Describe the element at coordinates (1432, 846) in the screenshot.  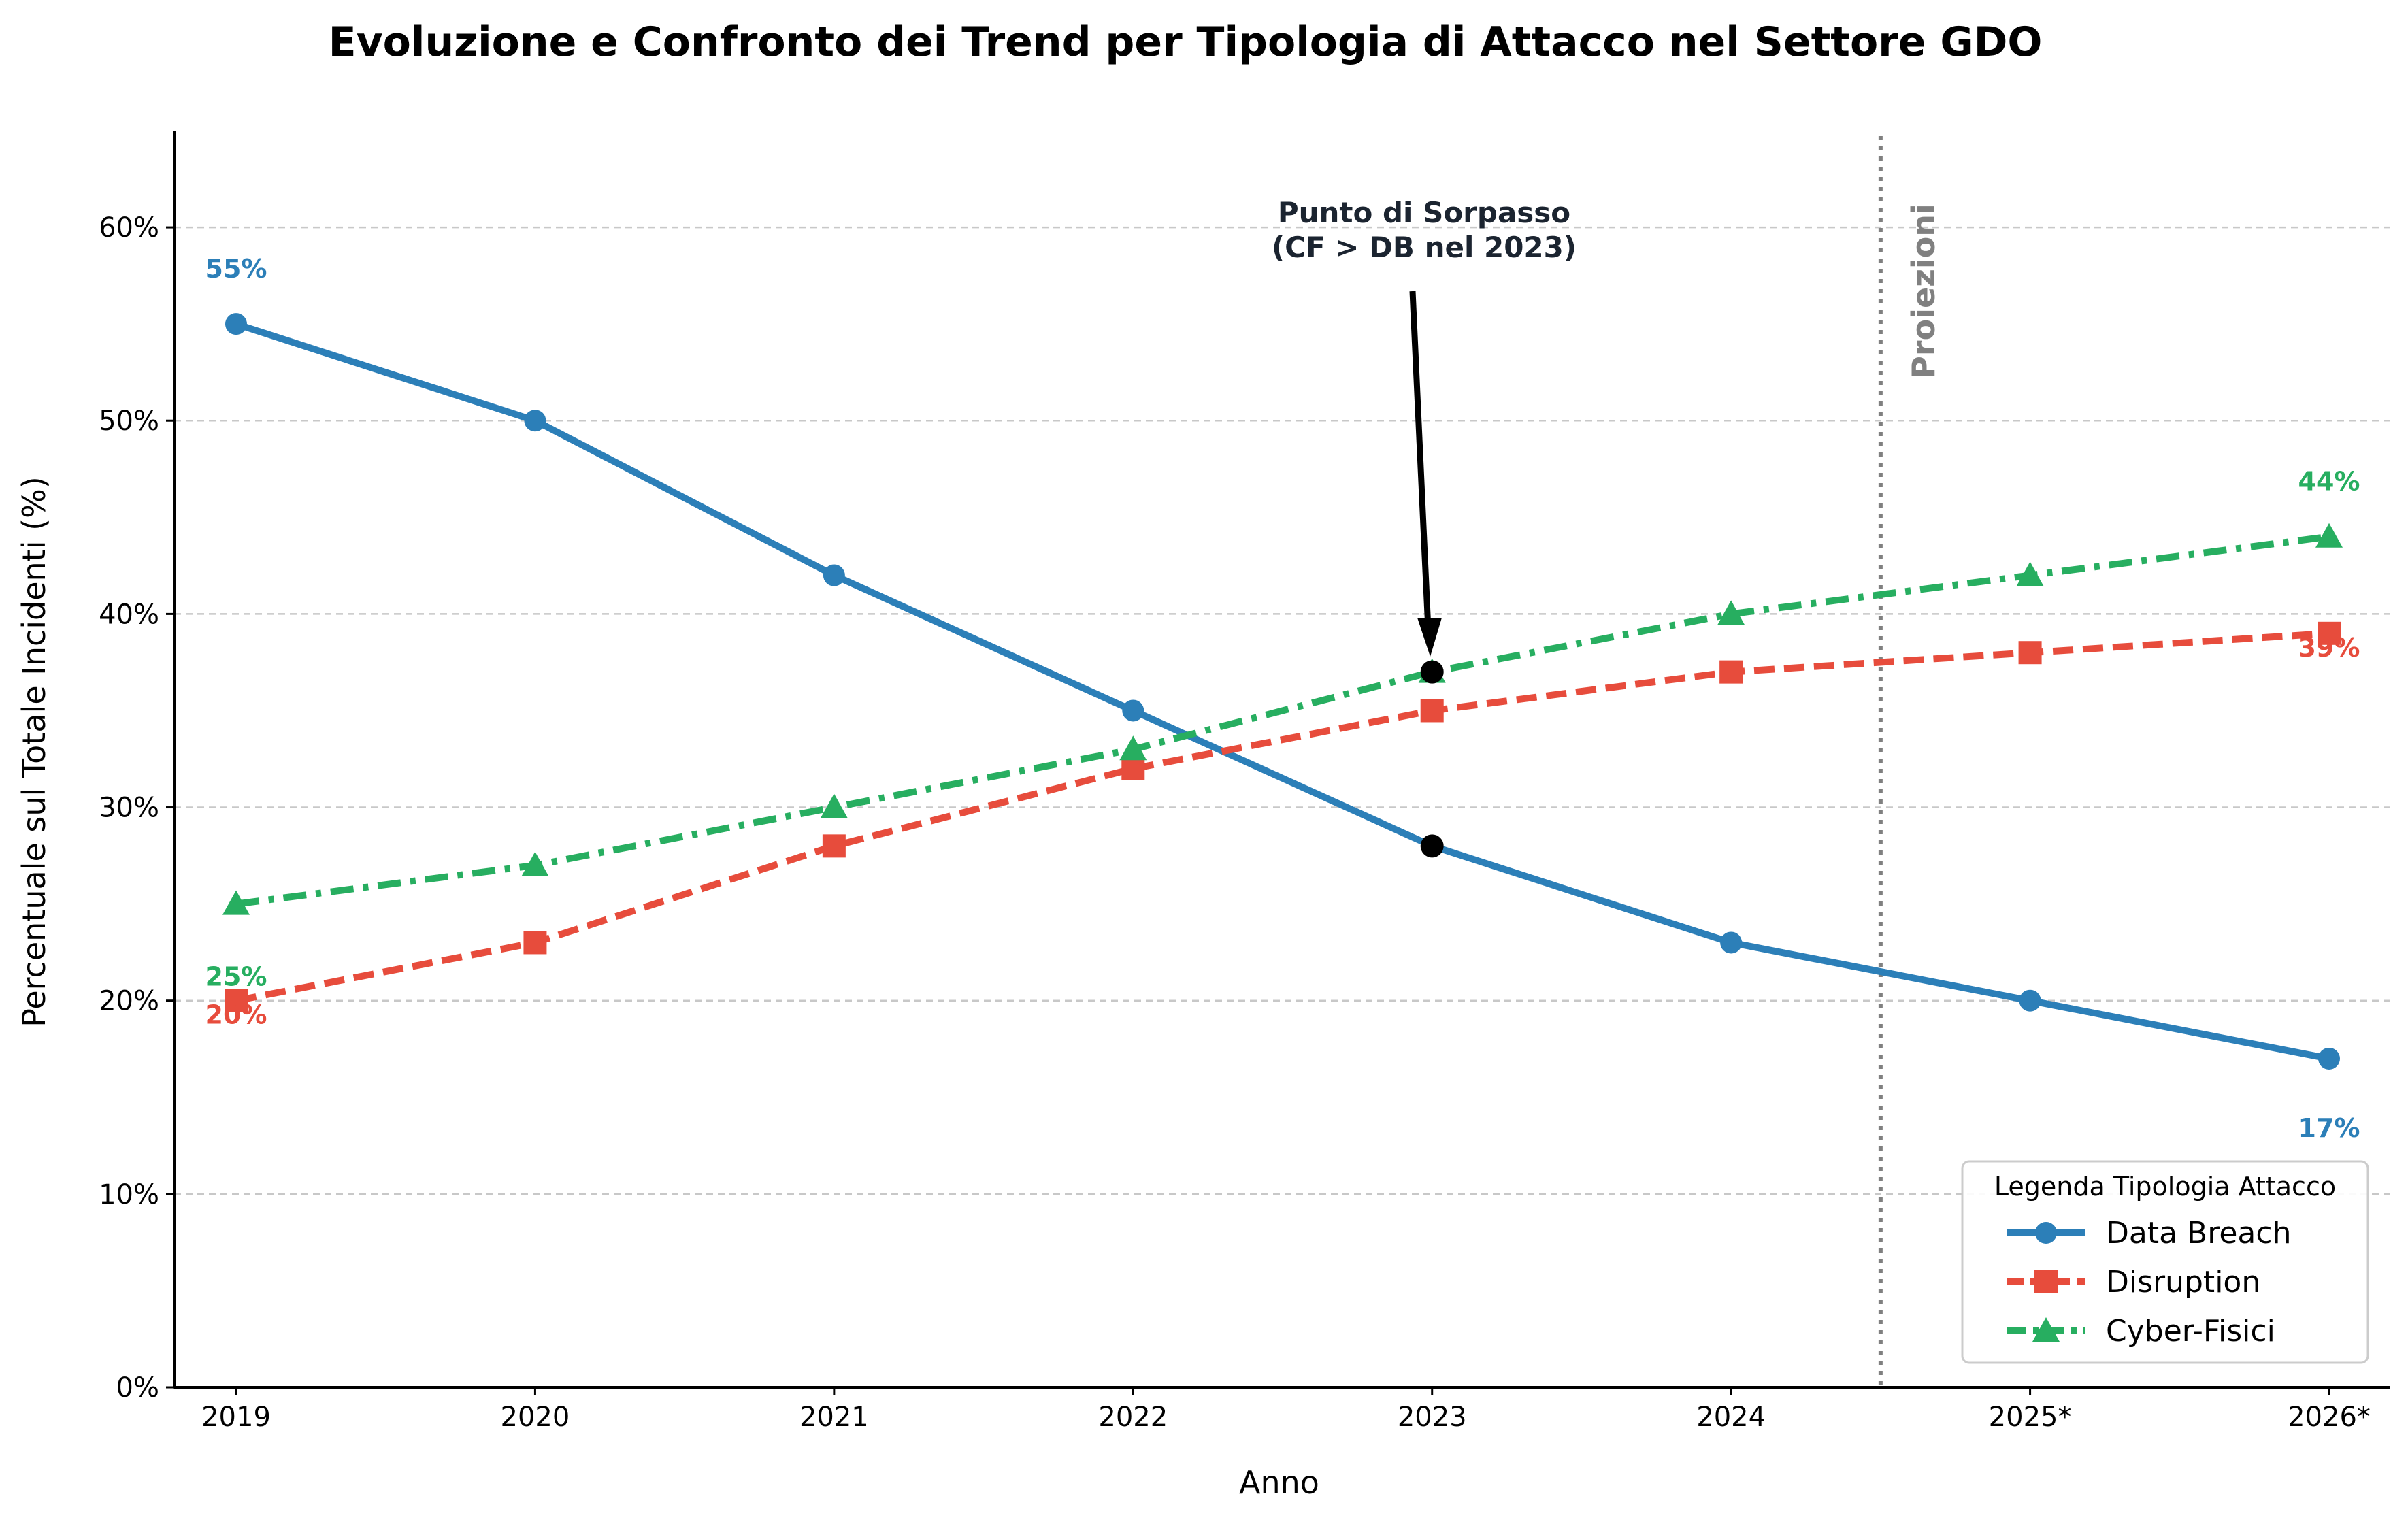
I see `highlight-point-data-breach` at that location.